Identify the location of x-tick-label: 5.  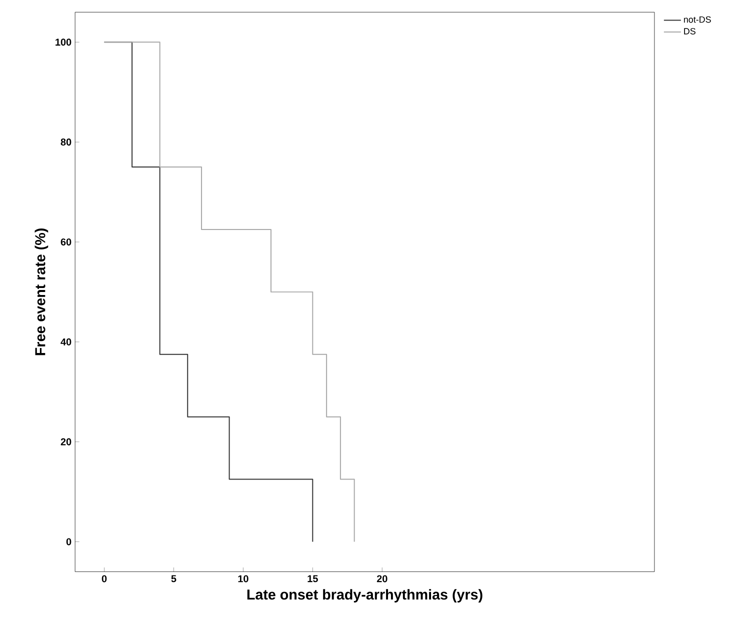
(173, 578).